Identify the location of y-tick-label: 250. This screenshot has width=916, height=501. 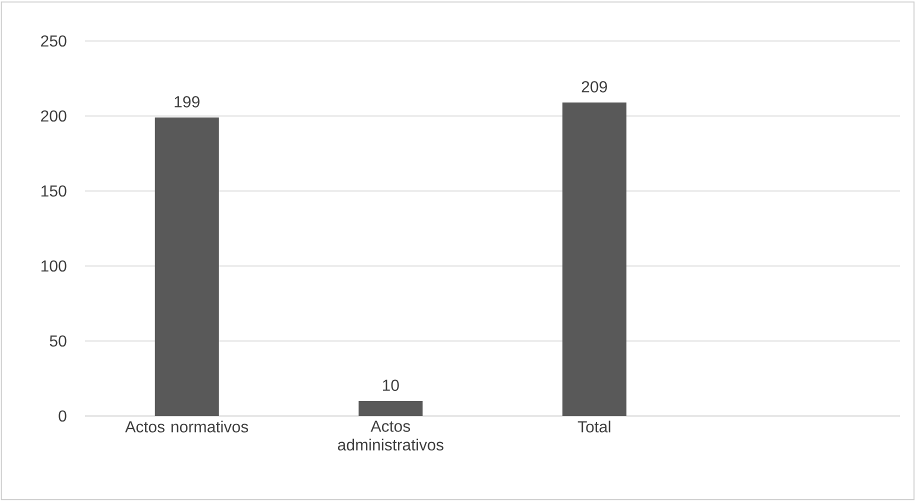
(53, 41).